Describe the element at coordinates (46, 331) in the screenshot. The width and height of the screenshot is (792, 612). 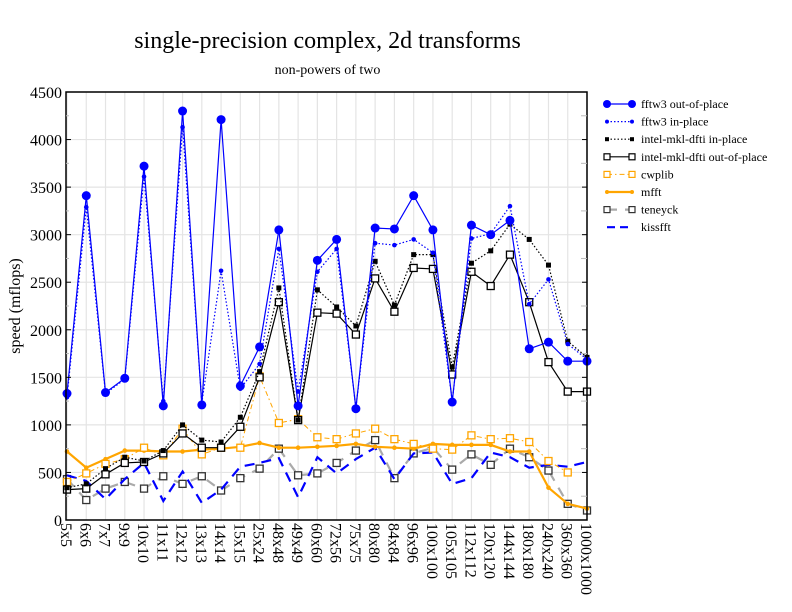
I see `y-tick-label: 2000` at that location.